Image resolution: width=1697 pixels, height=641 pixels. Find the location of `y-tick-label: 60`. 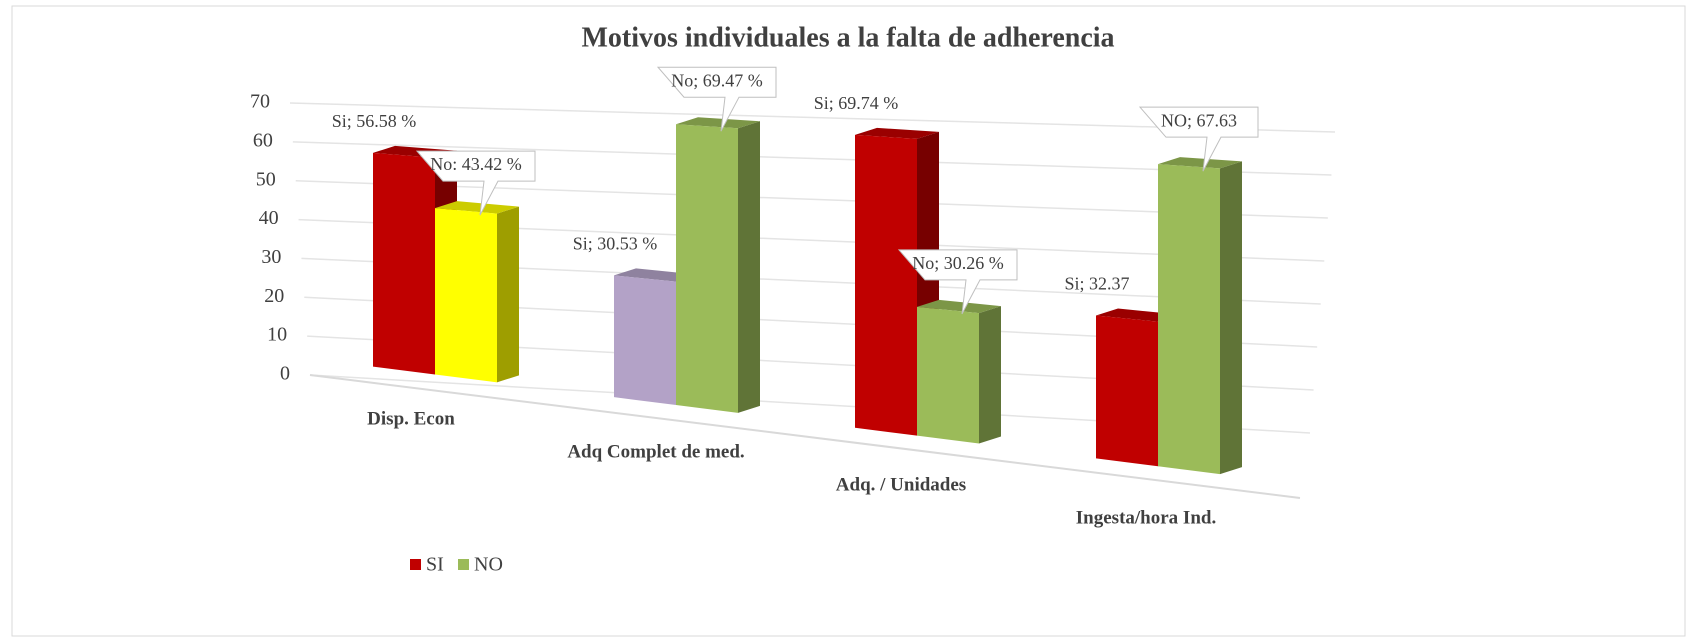

y-tick-label: 60 is located at coordinates (263, 140).